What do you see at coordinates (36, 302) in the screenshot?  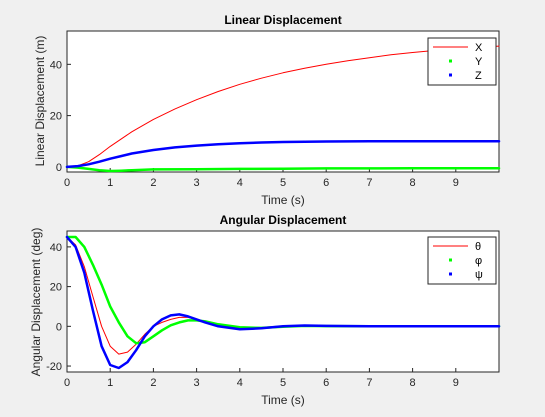 I see `y-axis-label: Angular Displacement (deg)` at bounding box center [36, 302].